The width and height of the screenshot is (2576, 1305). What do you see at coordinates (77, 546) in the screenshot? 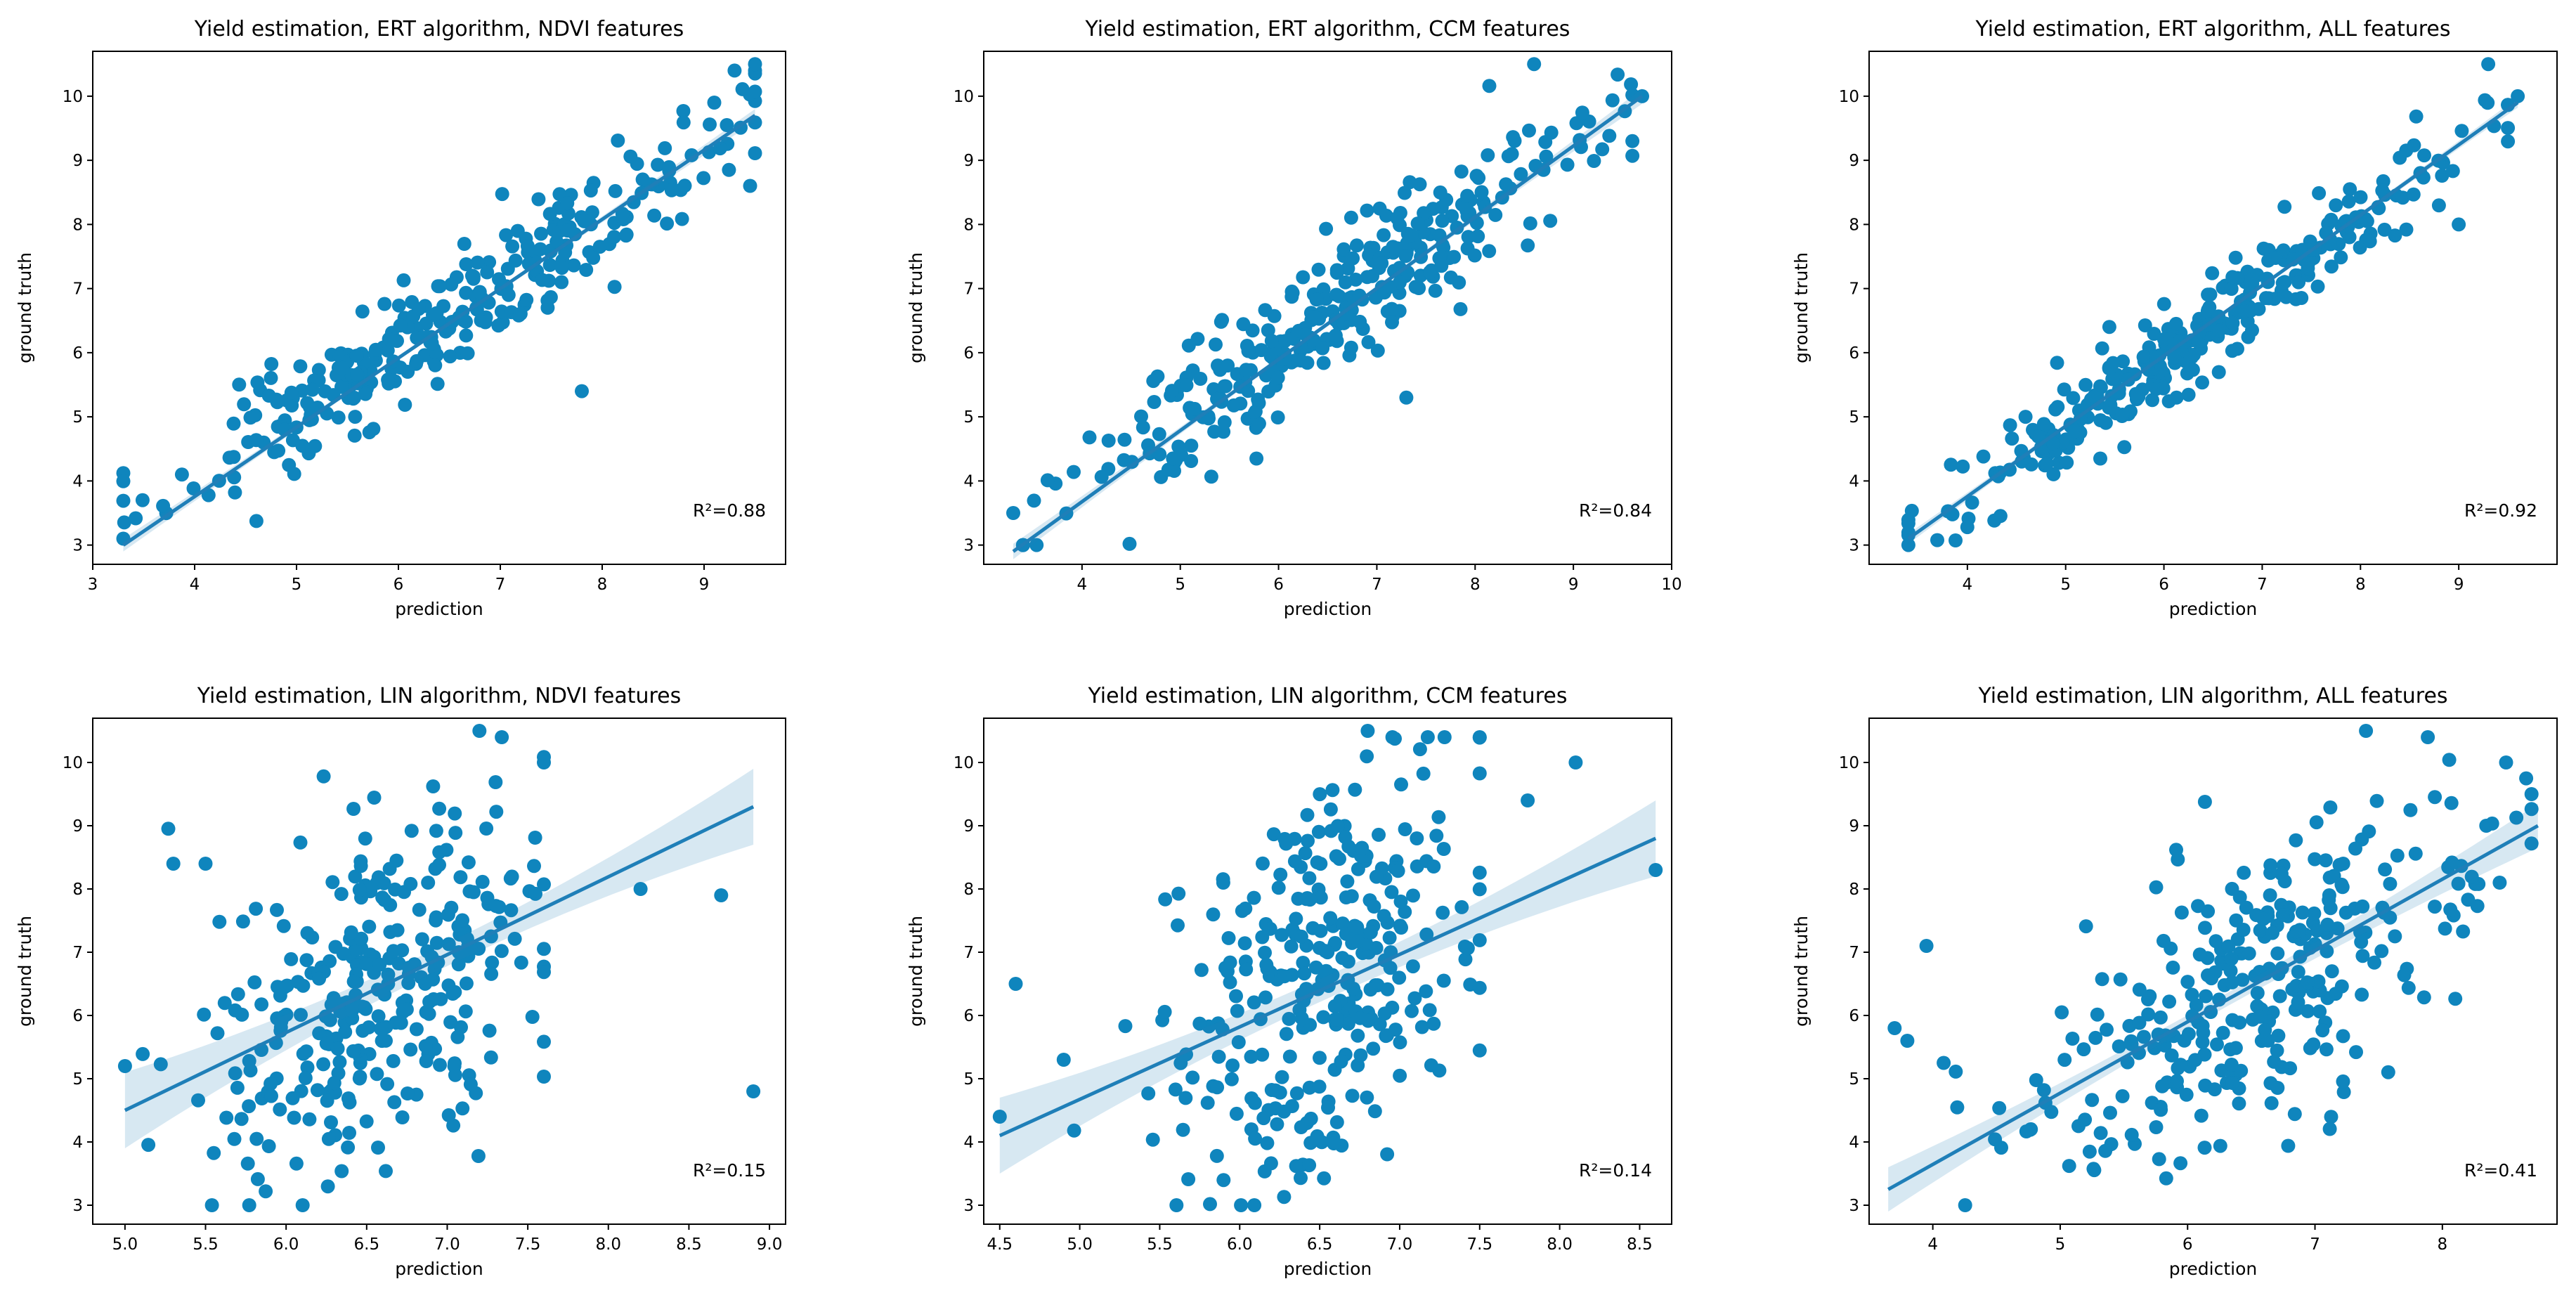
I see `y-tick-label: 3` at bounding box center [77, 546].